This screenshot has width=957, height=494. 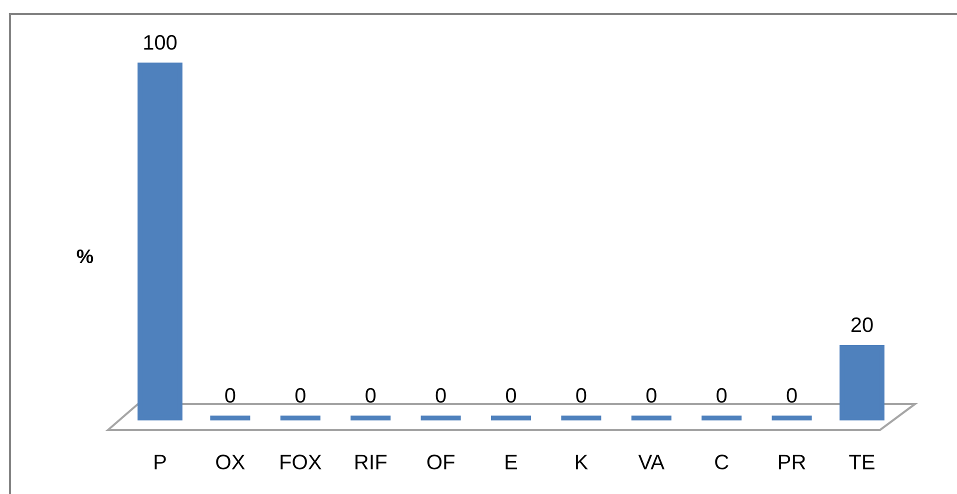 What do you see at coordinates (651, 462) in the screenshot?
I see `x-tick-label: VA` at bounding box center [651, 462].